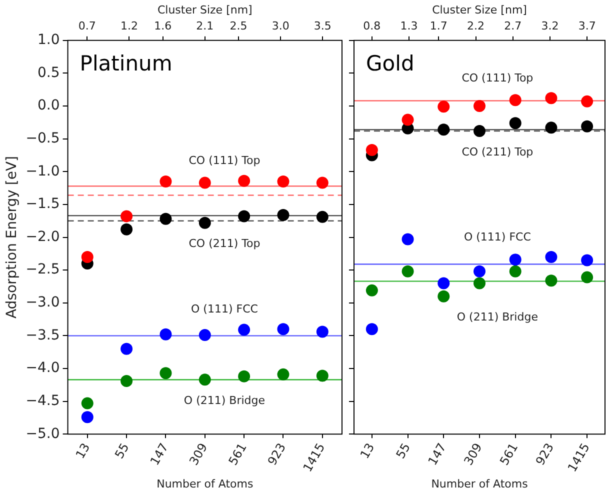 The width and height of the screenshot is (611, 493). I want to click on x2-tick-label: 1.2, so click(129, 26).